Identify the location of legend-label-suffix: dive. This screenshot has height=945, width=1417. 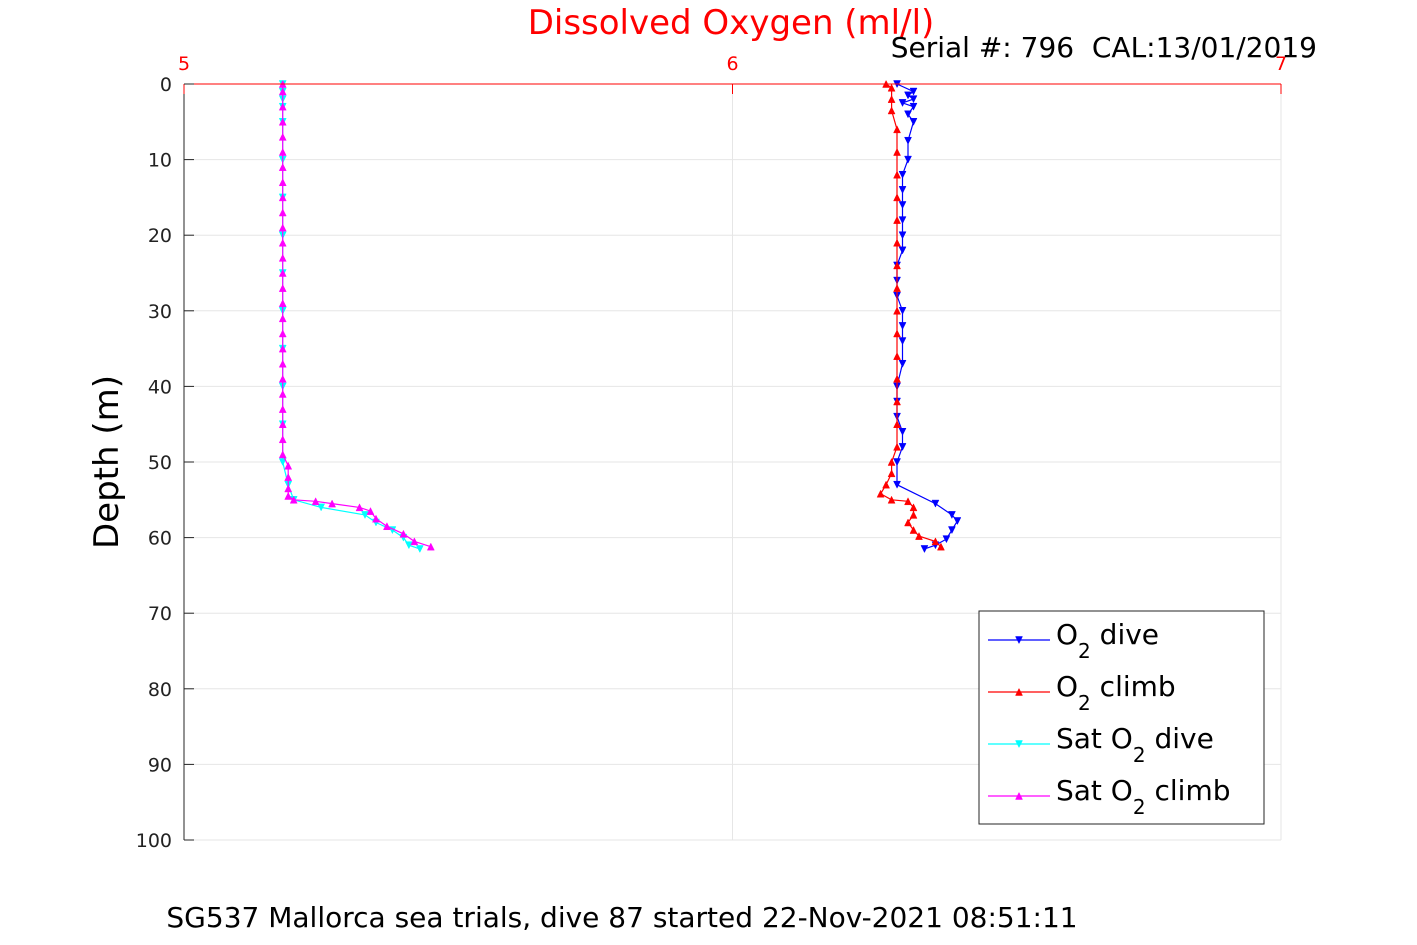
(1125, 634).